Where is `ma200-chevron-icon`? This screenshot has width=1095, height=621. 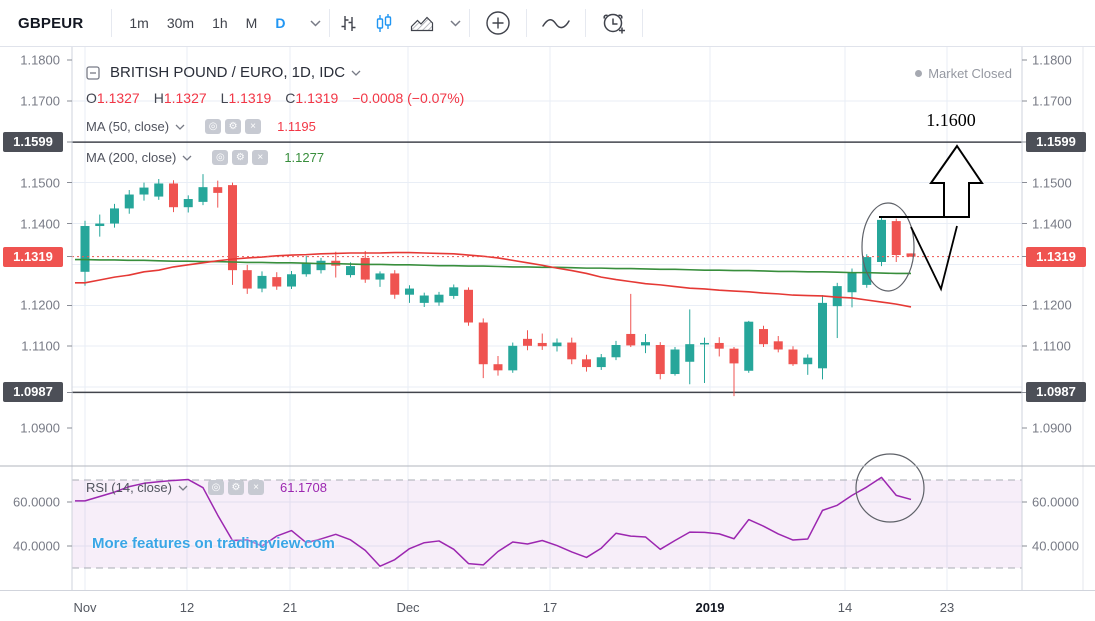
ma200-chevron-icon is located at coordinates (187, 158).